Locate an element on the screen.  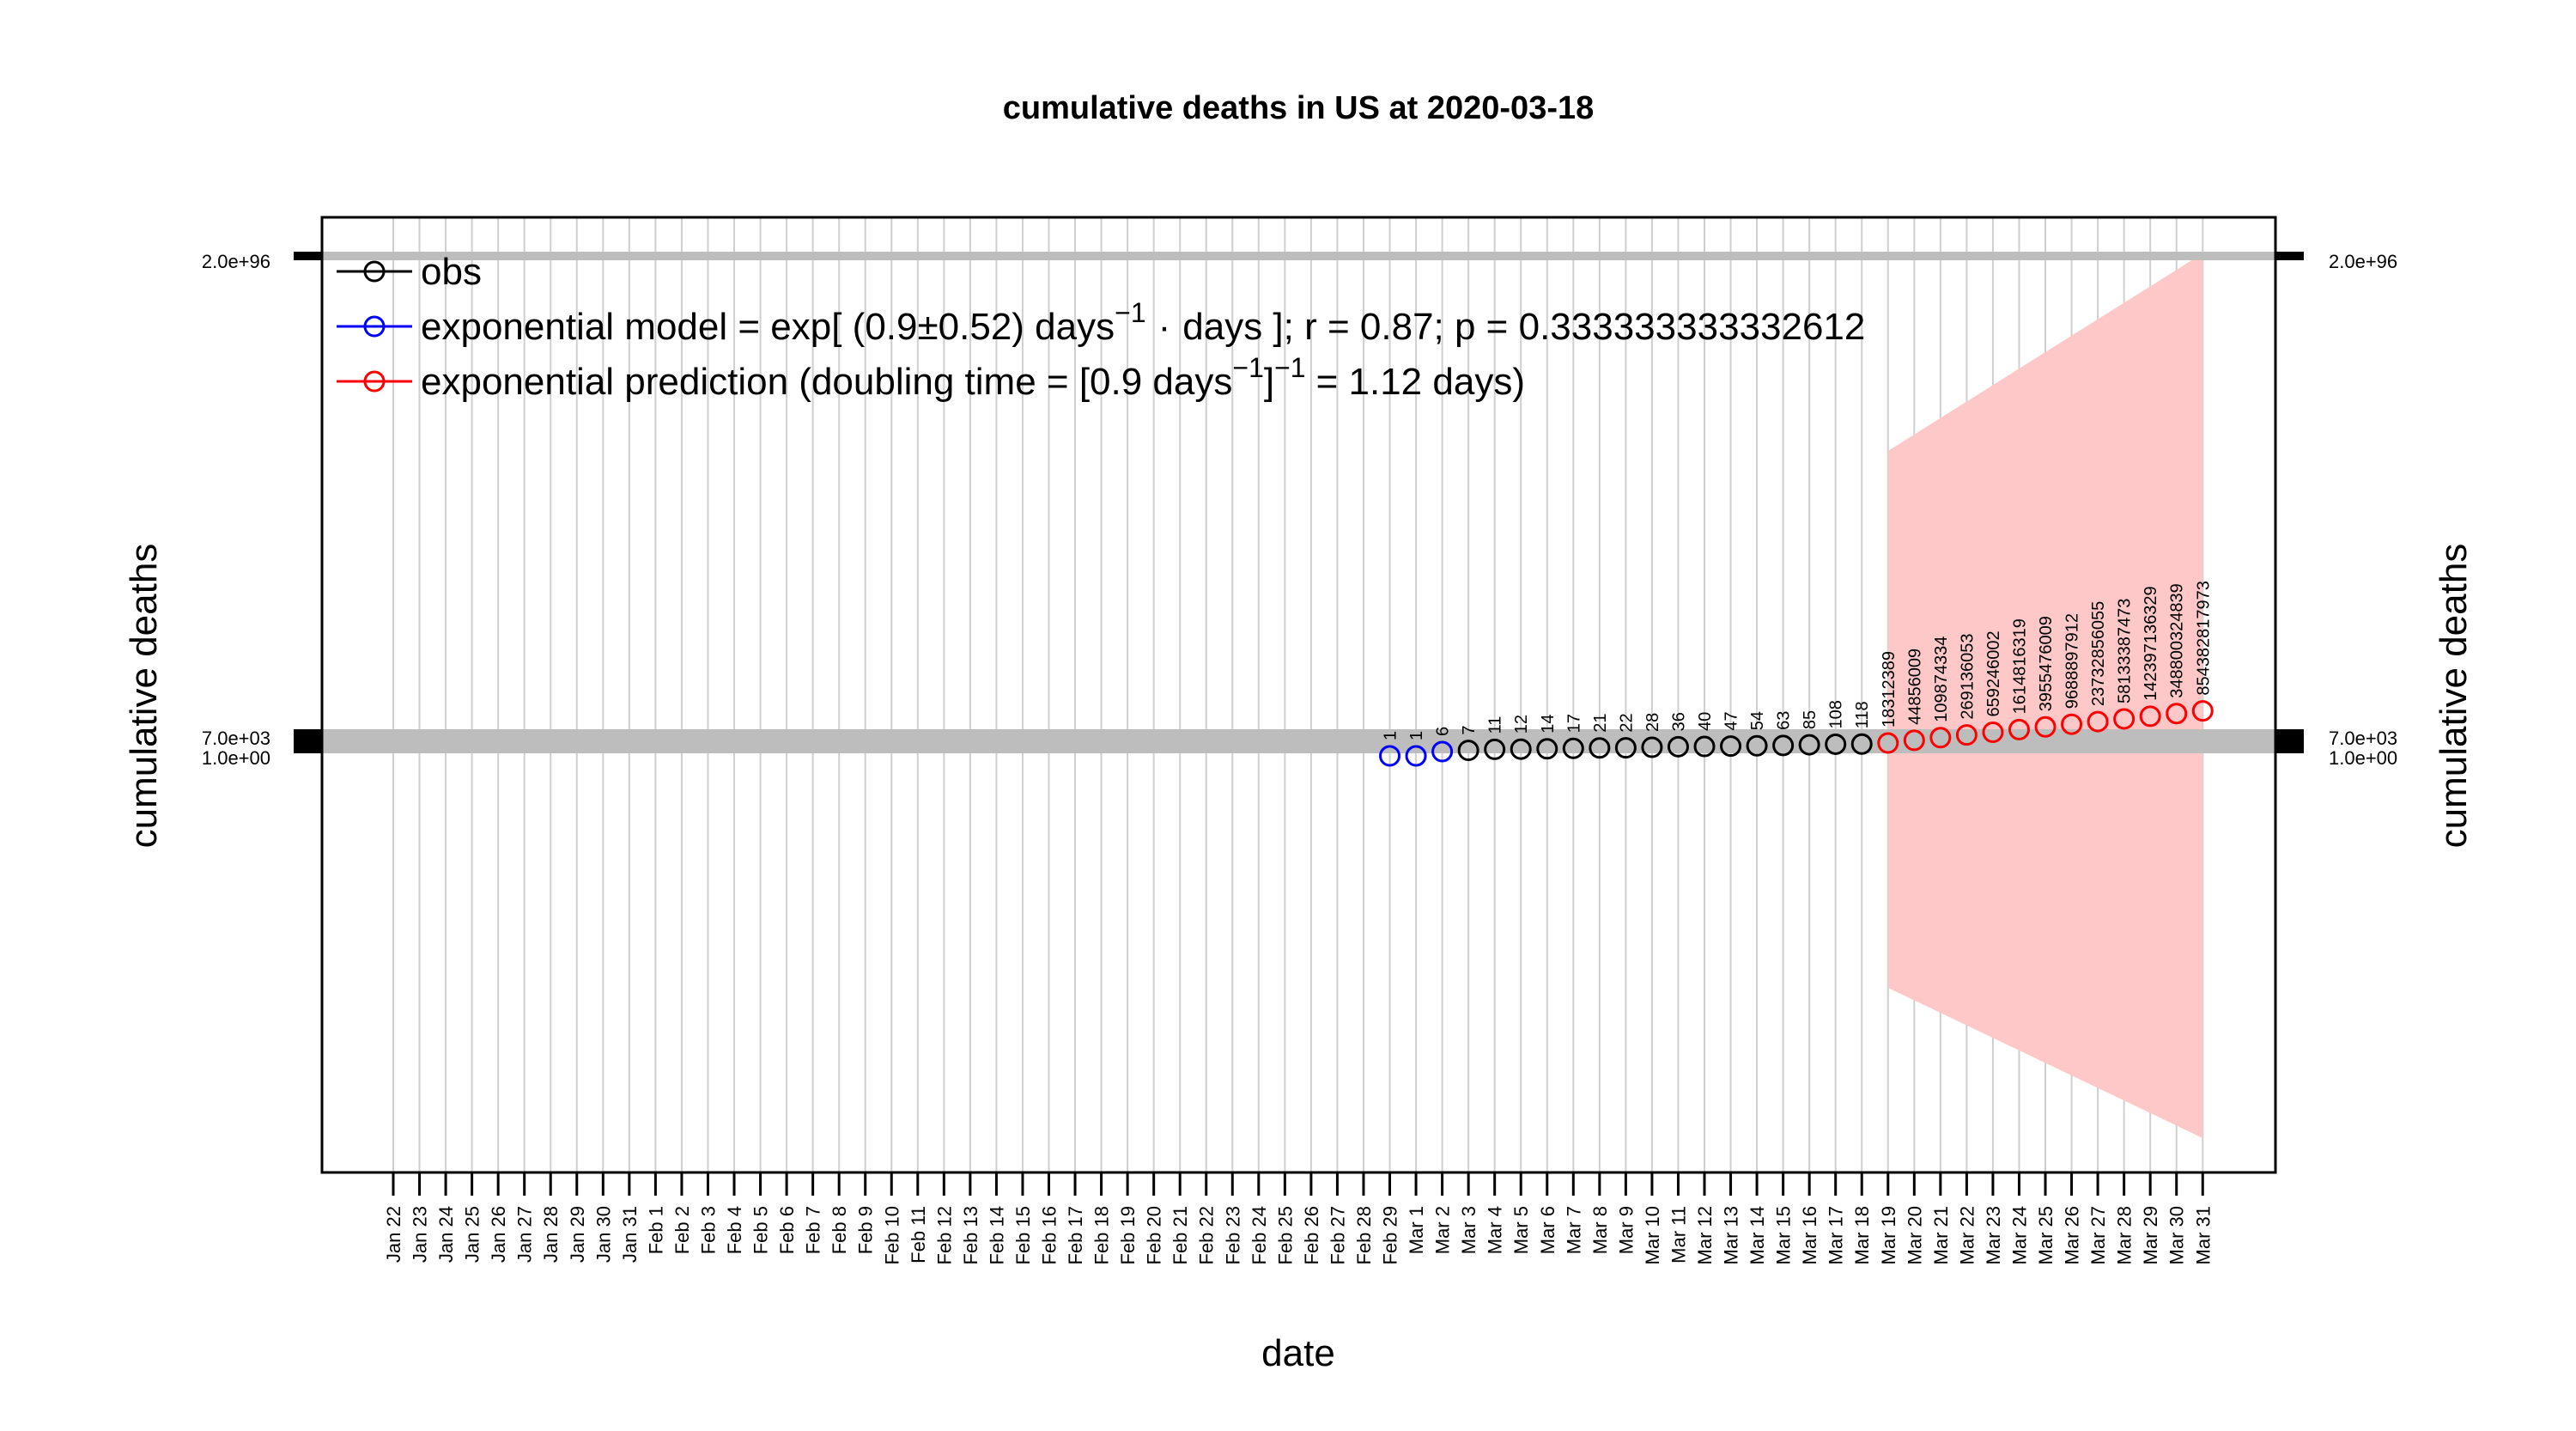
data-label: 108 is located at coordinates (1836, 714).